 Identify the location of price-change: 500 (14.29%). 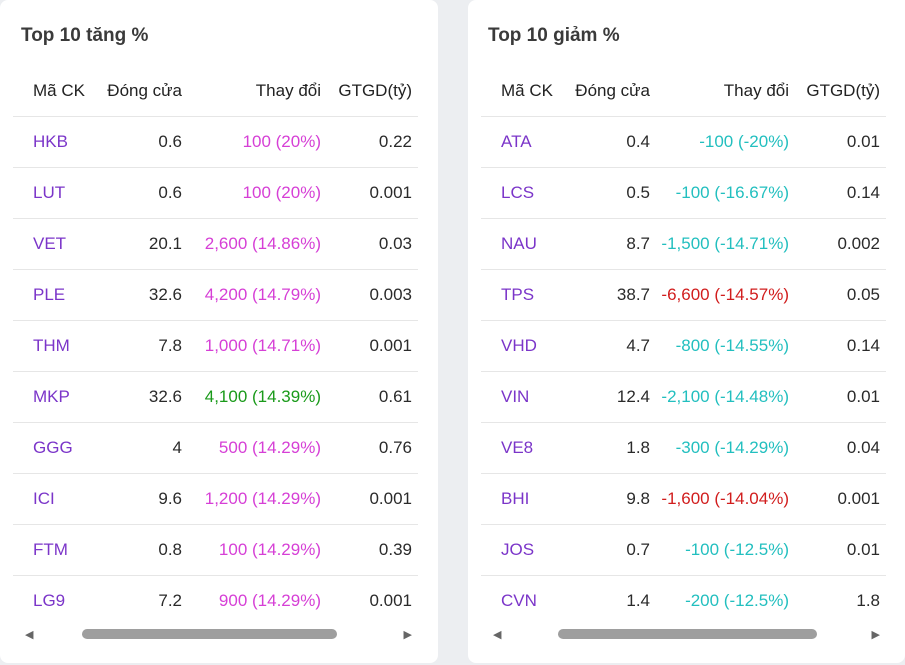
(269, 447).